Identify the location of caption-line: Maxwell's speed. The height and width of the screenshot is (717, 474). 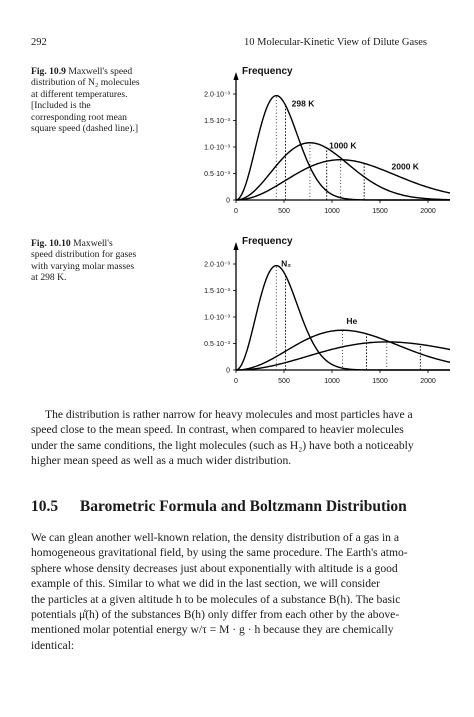
(100, 71).